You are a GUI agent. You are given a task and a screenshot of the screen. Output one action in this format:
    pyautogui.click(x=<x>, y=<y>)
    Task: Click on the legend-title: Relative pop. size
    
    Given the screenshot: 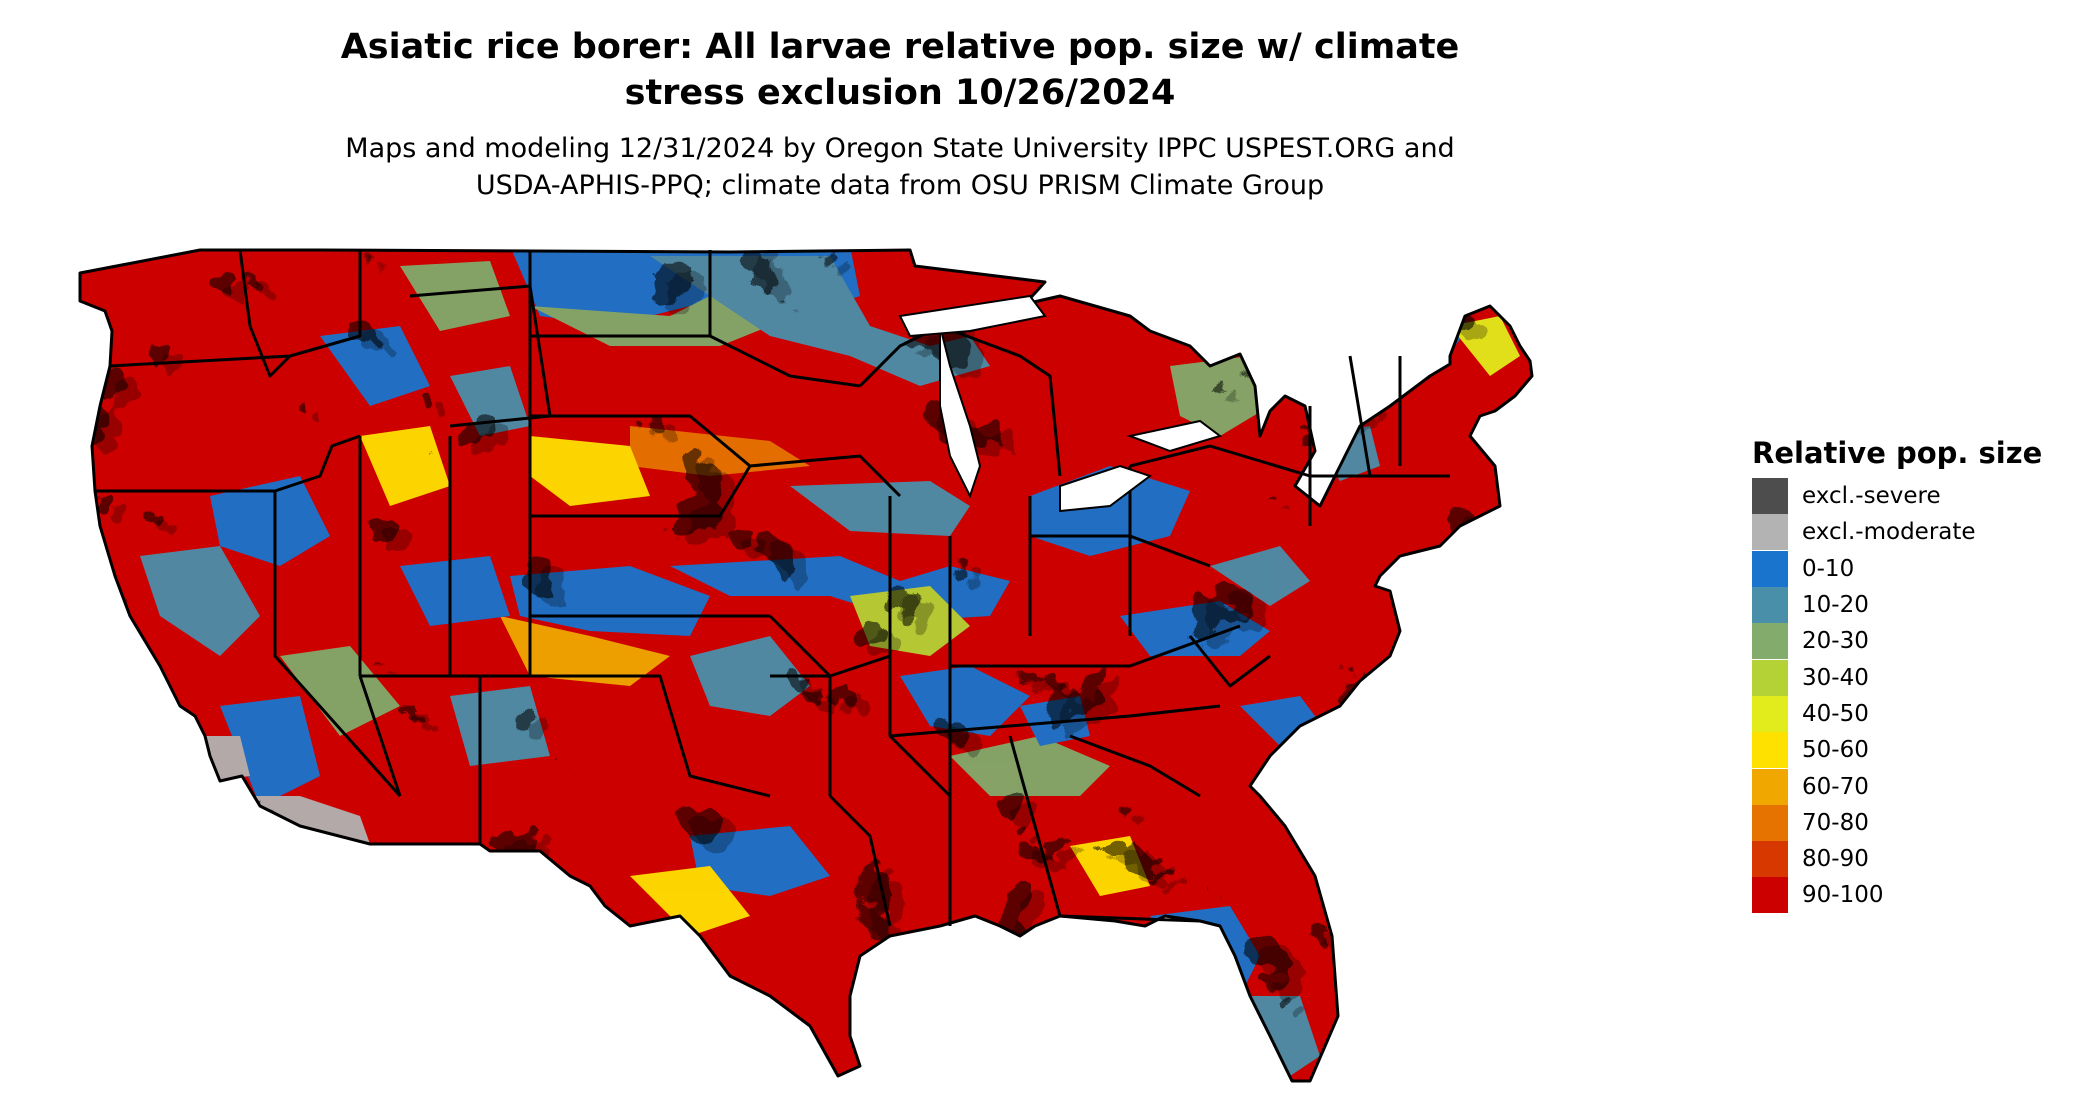 What is the action you would take?
    pyautogui.click(x=1897, y=453)
    